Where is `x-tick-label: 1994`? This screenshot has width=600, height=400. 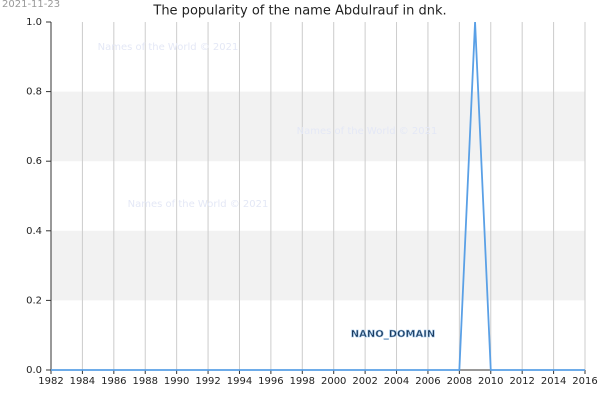 x-tick-label: 1994 is located at coordinates (239, 381).